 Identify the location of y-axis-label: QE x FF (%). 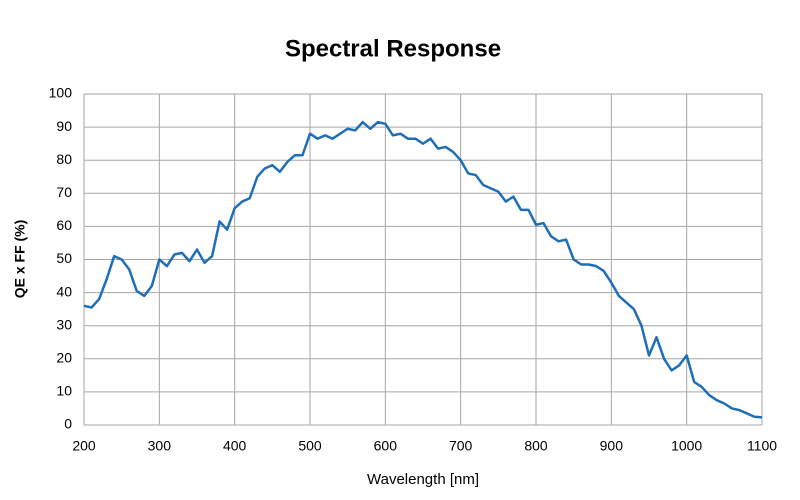
(20, 259).